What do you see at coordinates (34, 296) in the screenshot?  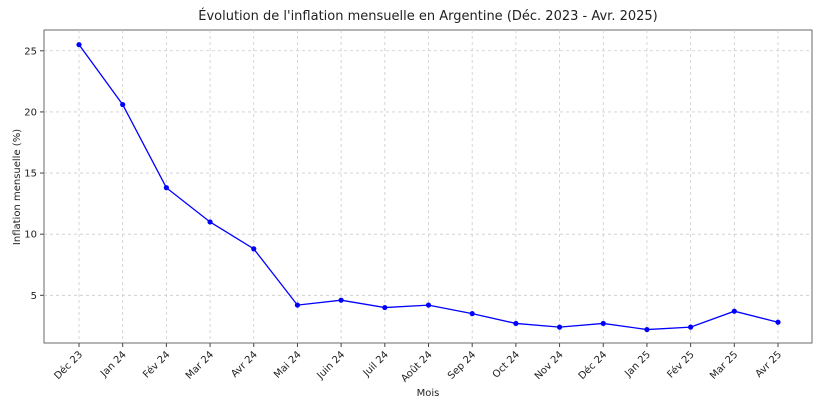 I see `y-tick-label: 5` at bounding box center [34, 296].